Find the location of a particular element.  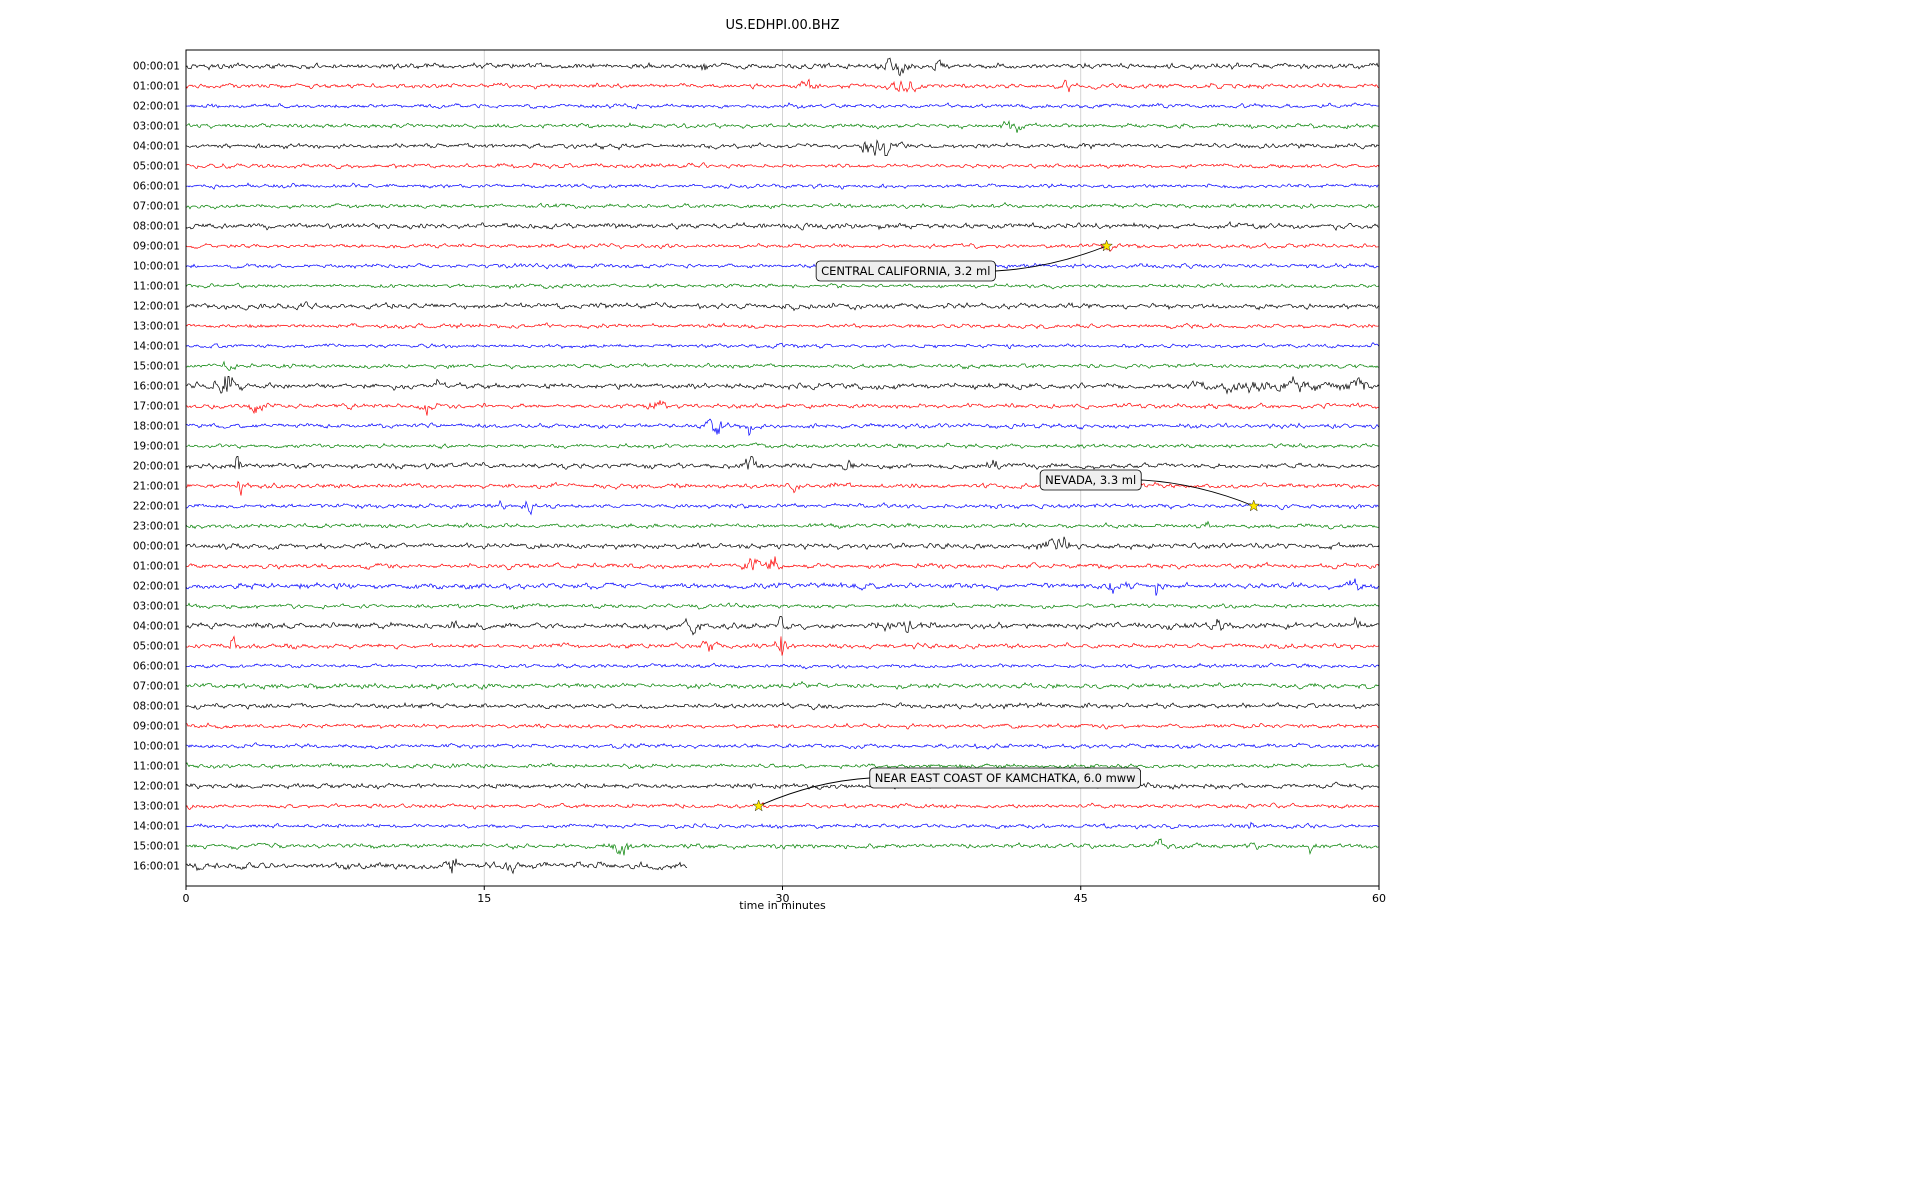

row-time-label: 17:00:01 is located at coordinates (156, 407).